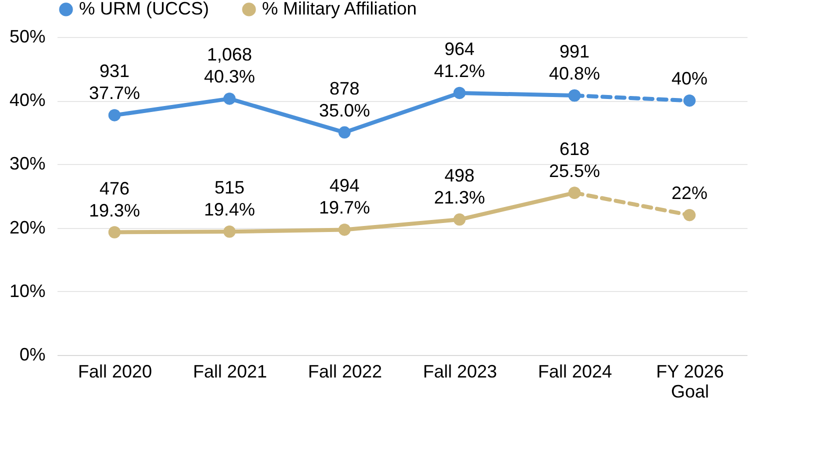 The image size is (813, 456). What do you see at coordinates (230, 372) in the screenshot?
I see `x-tick-label: Fall 2021` at bounding box center [230, 372].